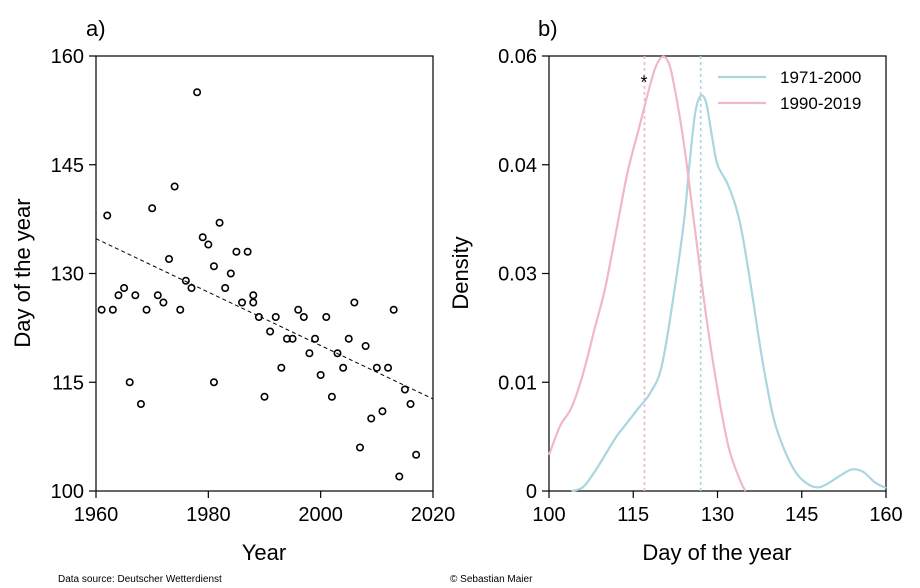 Image resolution: width=920 pixels, height=588 pixels. Describe the element at coordinates (67, 166) in the screenshot. I see `y-tick-label: 145` at that location.